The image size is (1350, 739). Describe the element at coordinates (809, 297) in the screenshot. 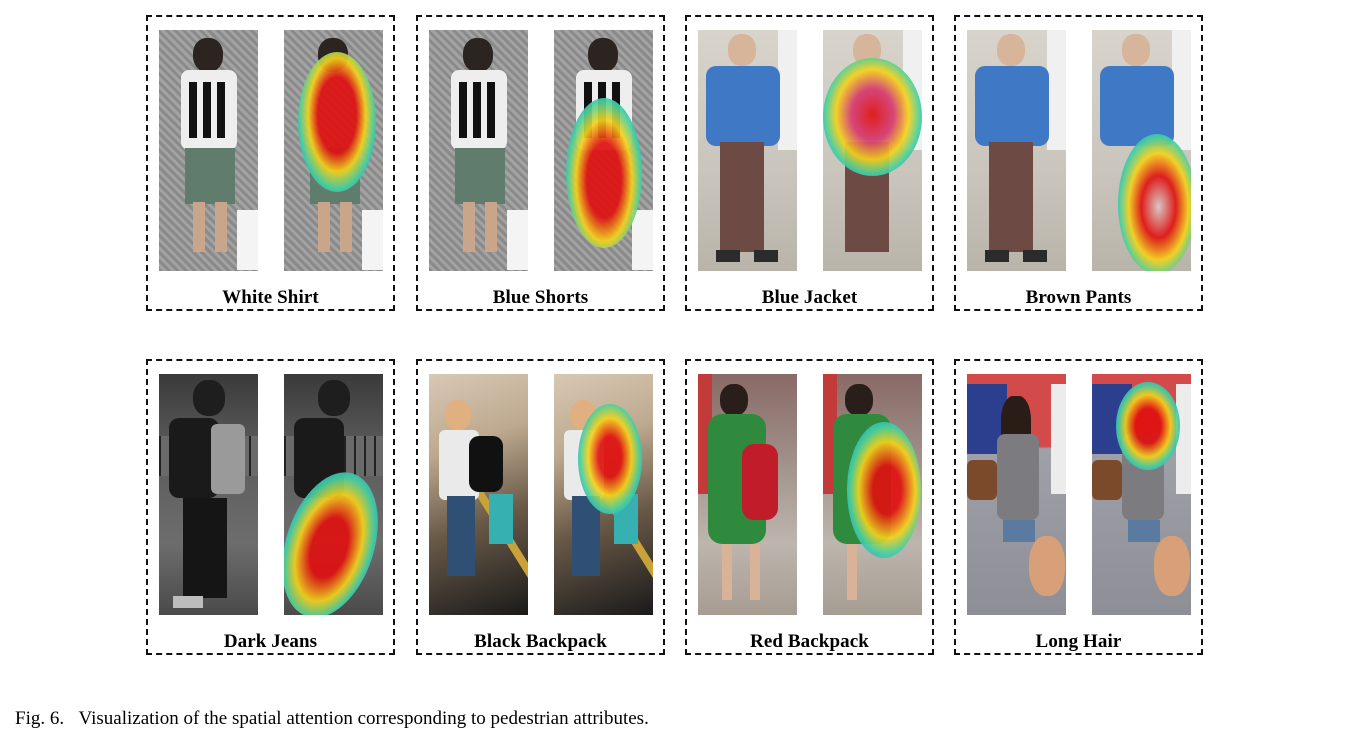

I see `attribute-label: Blue Jacket` at that location.